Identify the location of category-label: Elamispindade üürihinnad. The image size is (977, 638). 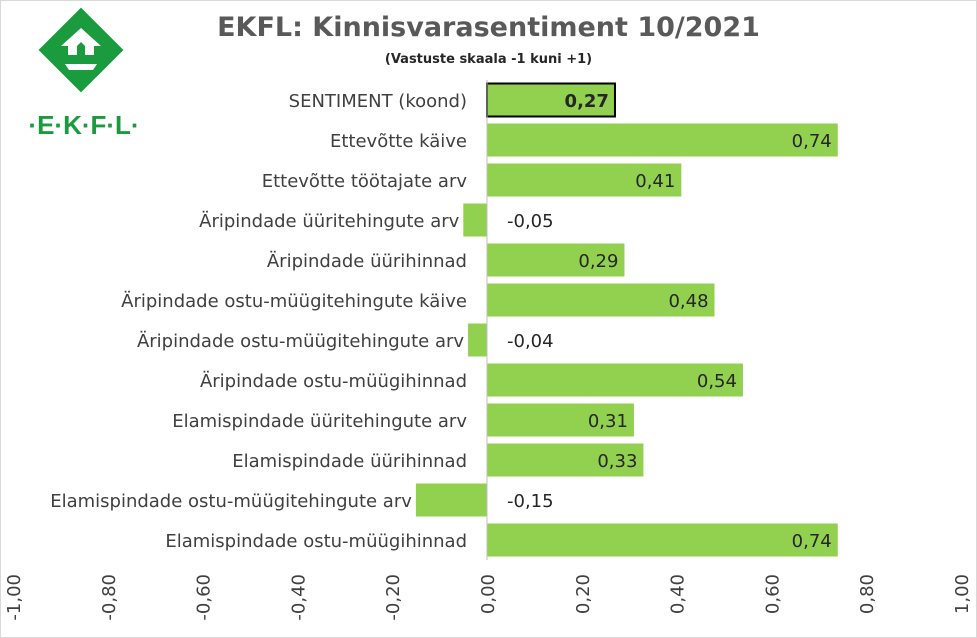
(349, 461).